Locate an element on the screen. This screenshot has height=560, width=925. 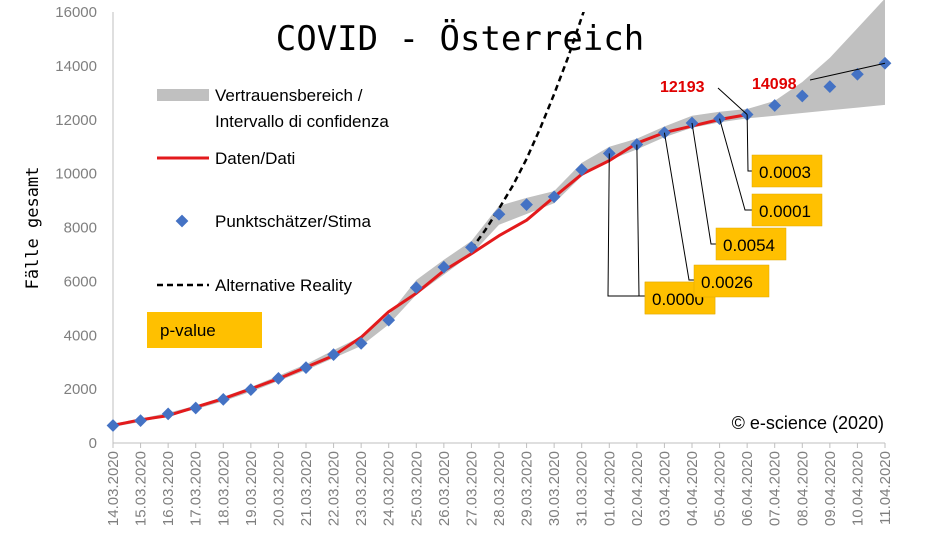
x-tick-label: 21.03.2020 is located at coordinates (306, 488).